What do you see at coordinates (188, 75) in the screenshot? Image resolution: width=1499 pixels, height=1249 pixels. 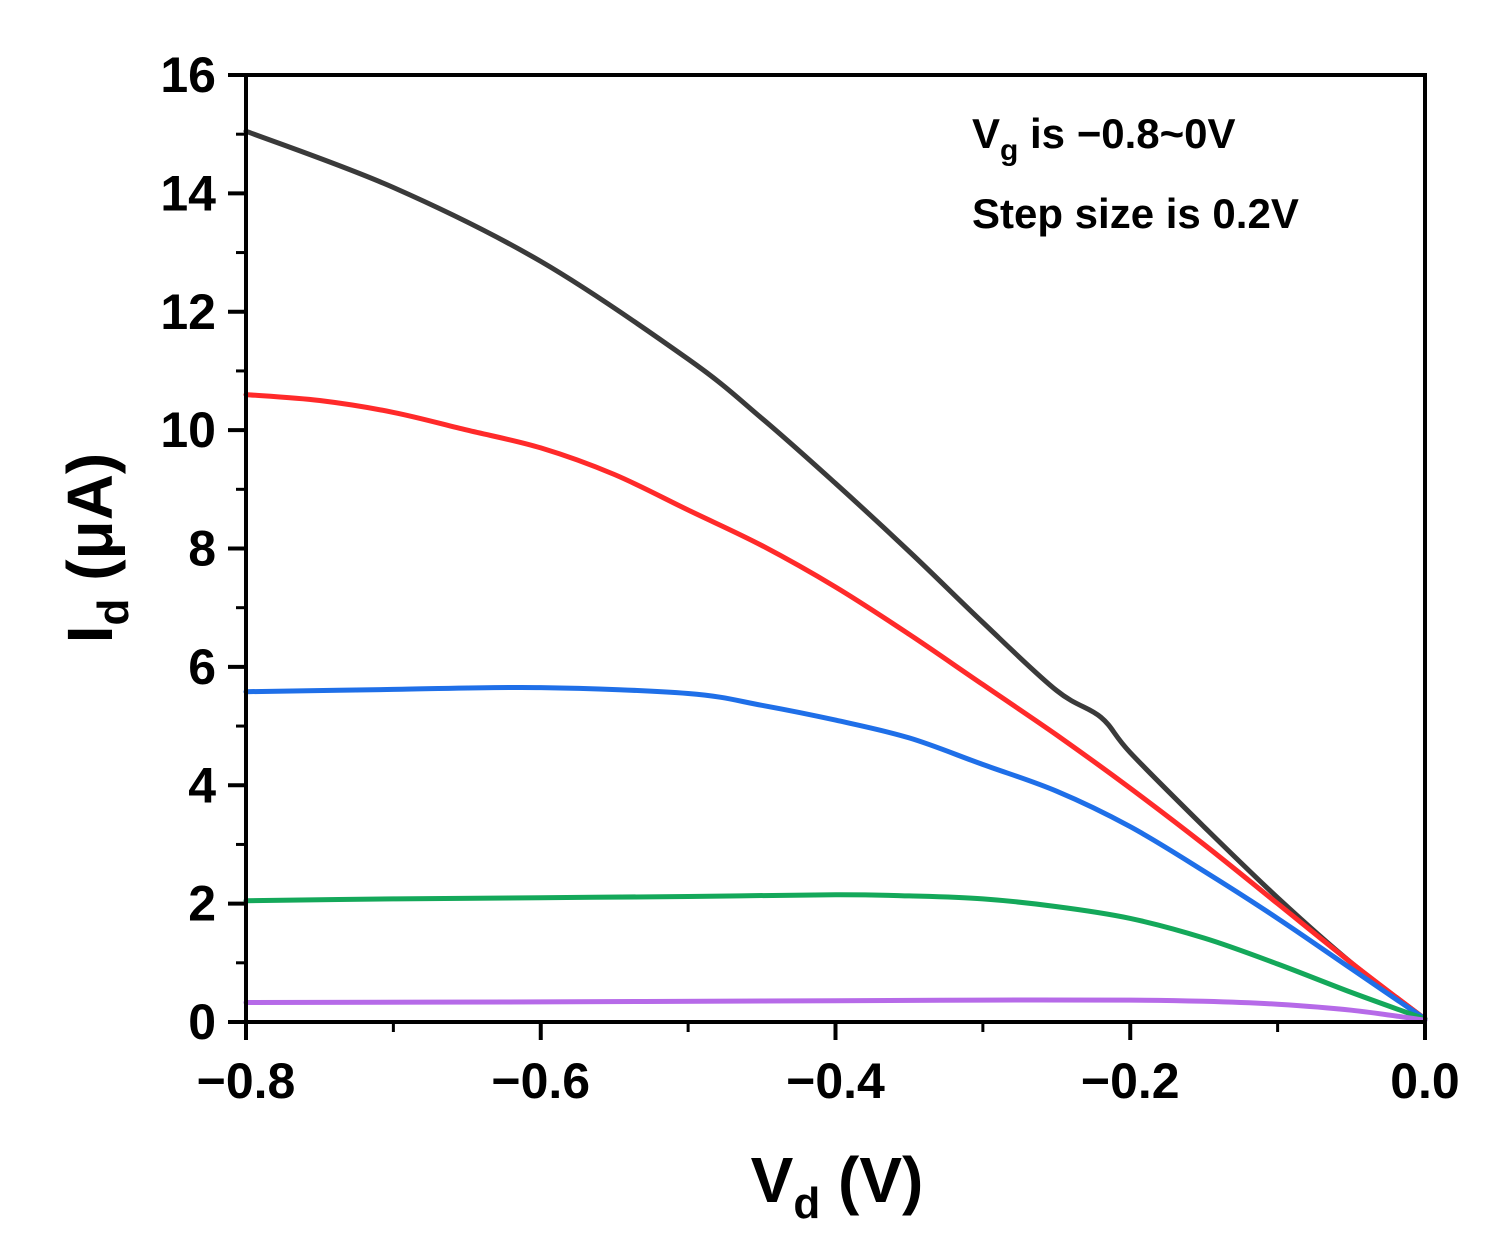 I see `y-tick-label: 16` at bounding box center [188, 75].